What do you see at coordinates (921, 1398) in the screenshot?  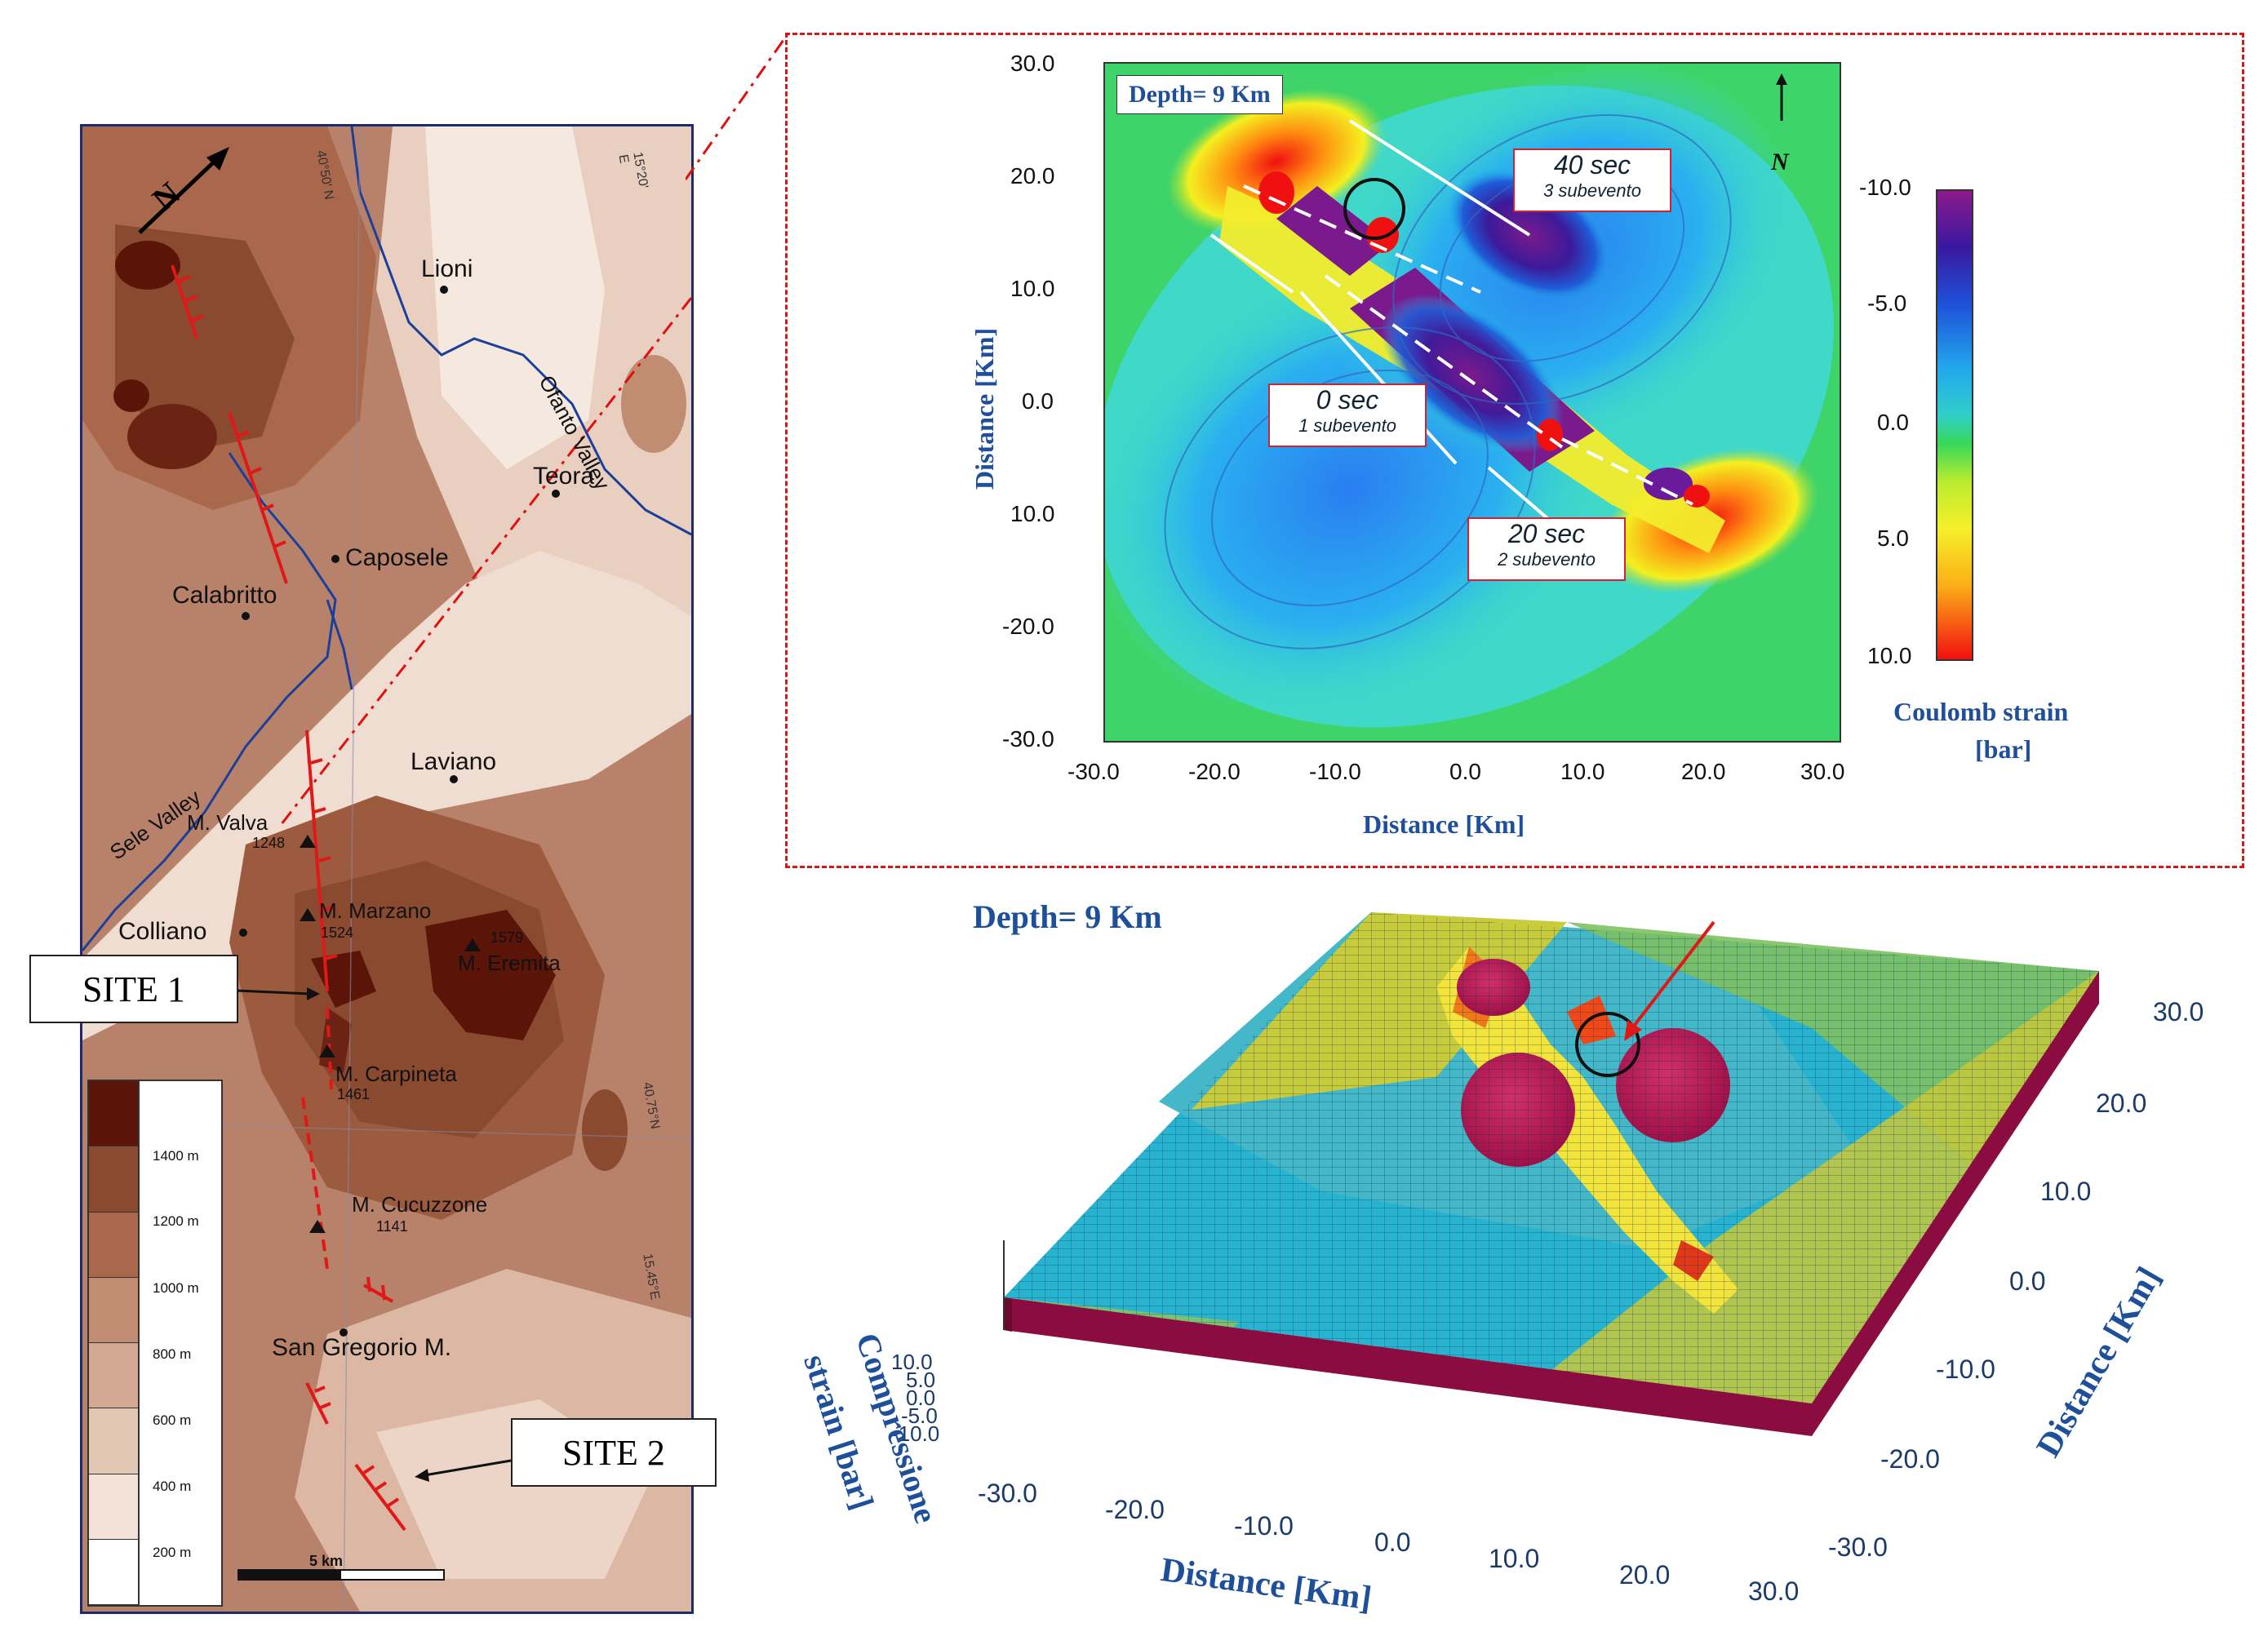 I see `plot3d-ztick-2: 0.0` at bounding box center [921, 1398].